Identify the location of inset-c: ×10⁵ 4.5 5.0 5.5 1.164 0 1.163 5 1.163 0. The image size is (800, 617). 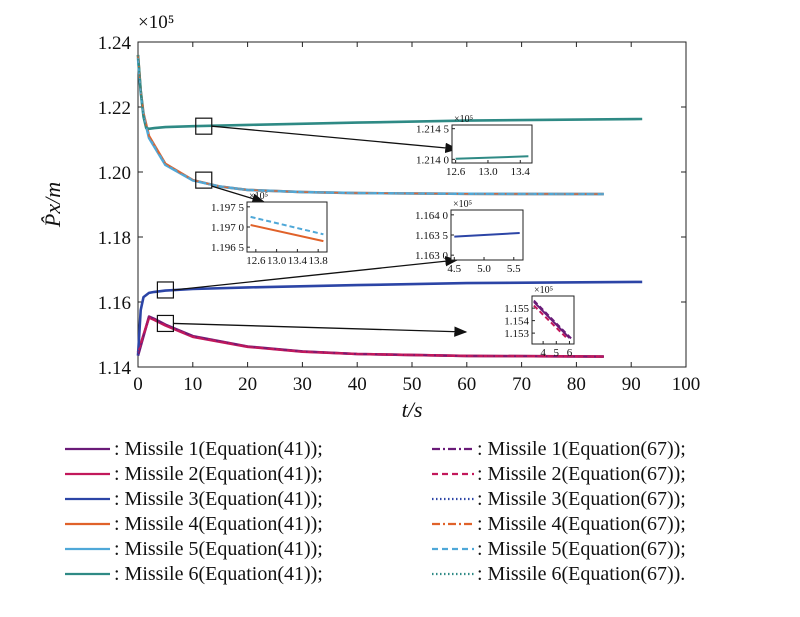
(469, 237).